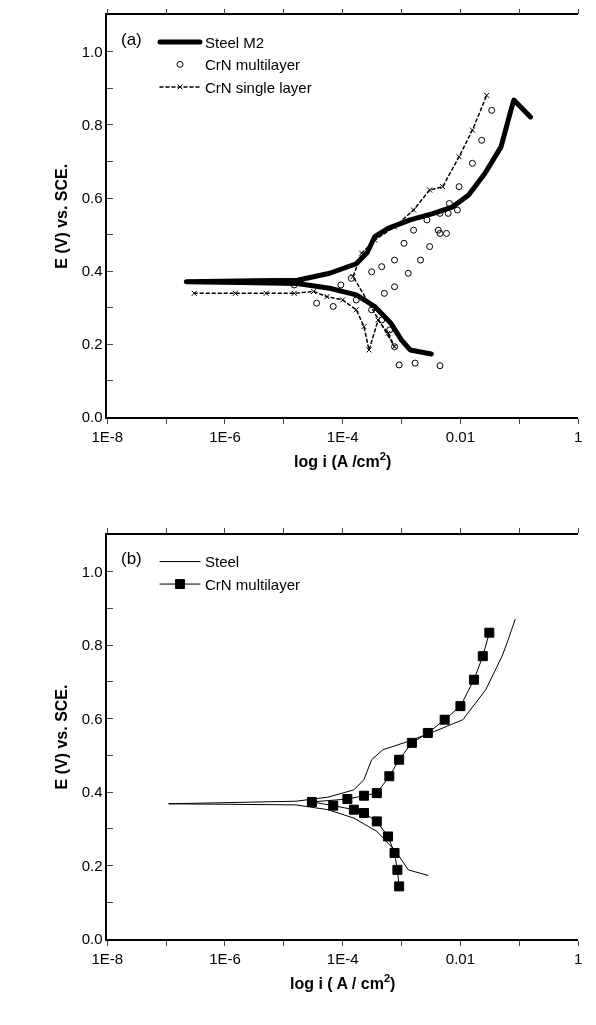  What do you see at coordinates (258, 87) in the screenshot?
I see `legend-label: CrN single layer` at bounding box center [258, 87].